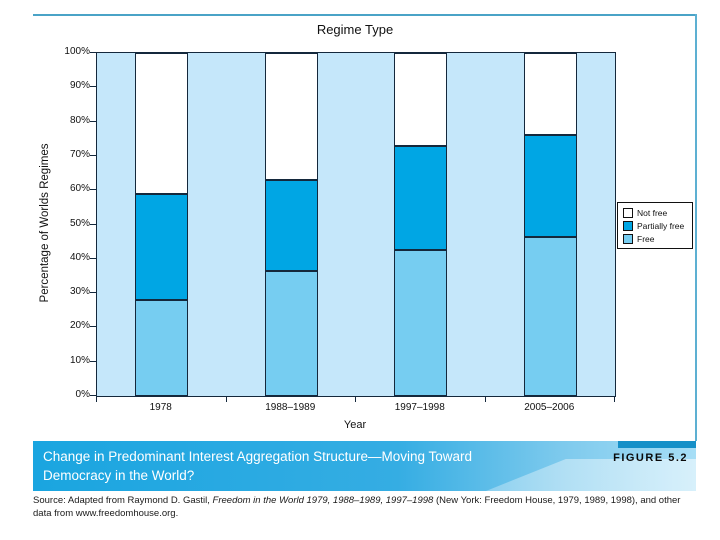 The image size is (720, 540). I want to click on legend: Not free Partially free Free, so click(655, 225).